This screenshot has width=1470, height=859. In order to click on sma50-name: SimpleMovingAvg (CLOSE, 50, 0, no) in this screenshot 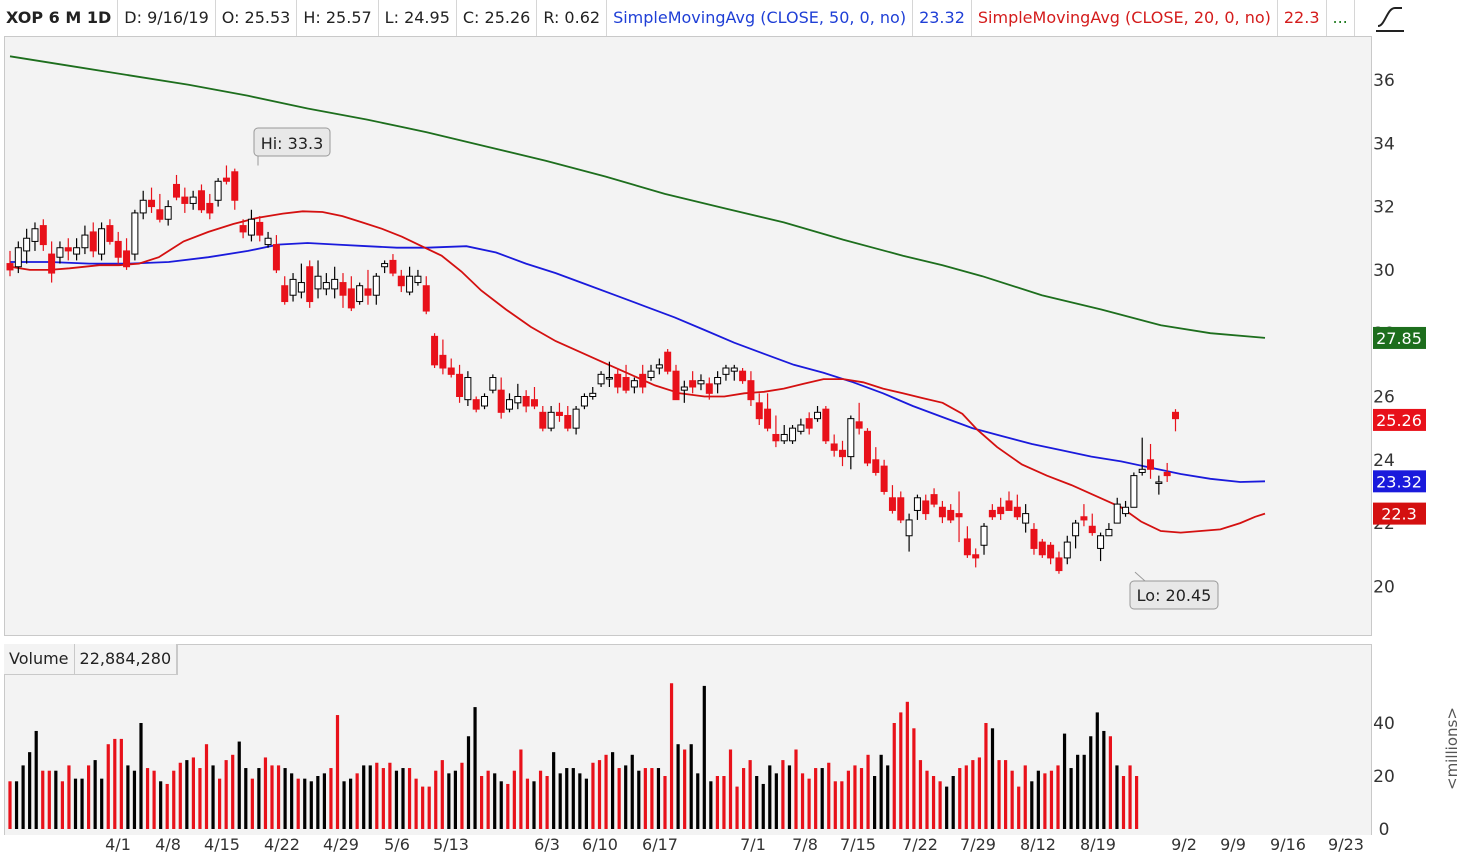, I will do `click(760, 18)`.